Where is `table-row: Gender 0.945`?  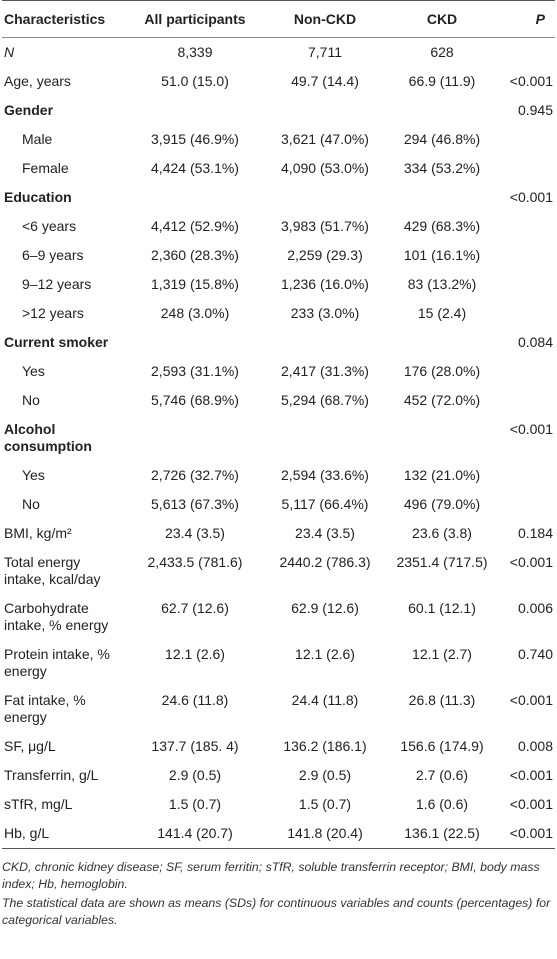
table-row: Gender 0.945 is located at coordinates (278, 110).